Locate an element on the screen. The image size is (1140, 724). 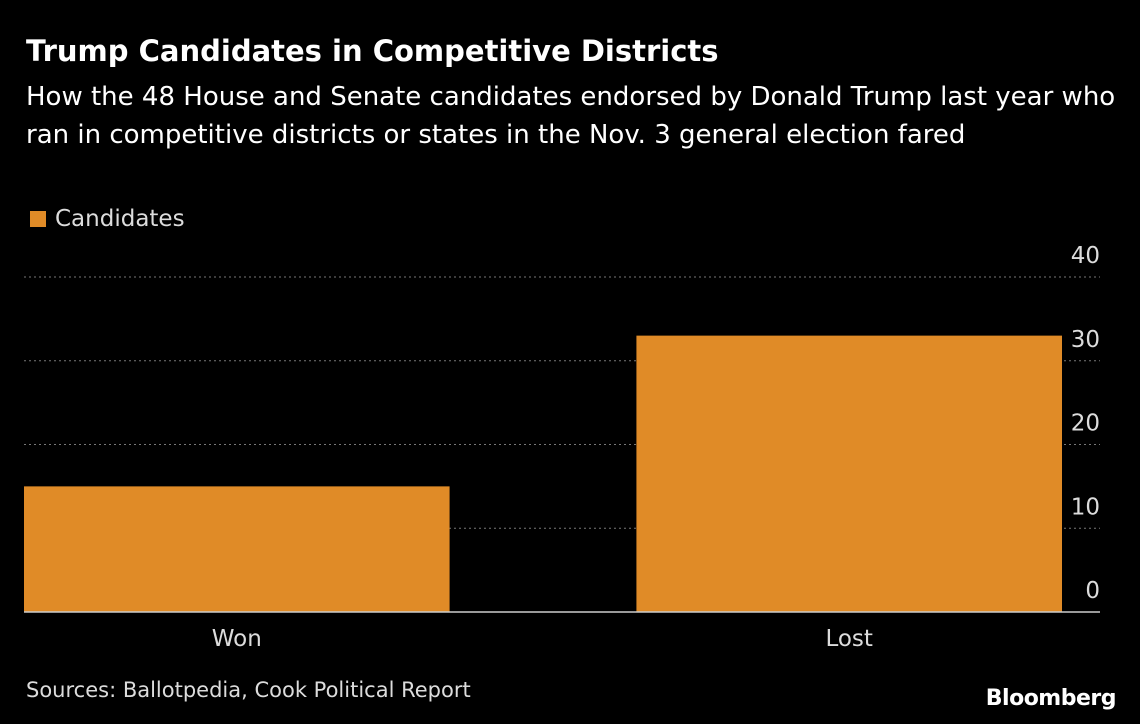
legend-swatch is located at coordinates (38, 219).